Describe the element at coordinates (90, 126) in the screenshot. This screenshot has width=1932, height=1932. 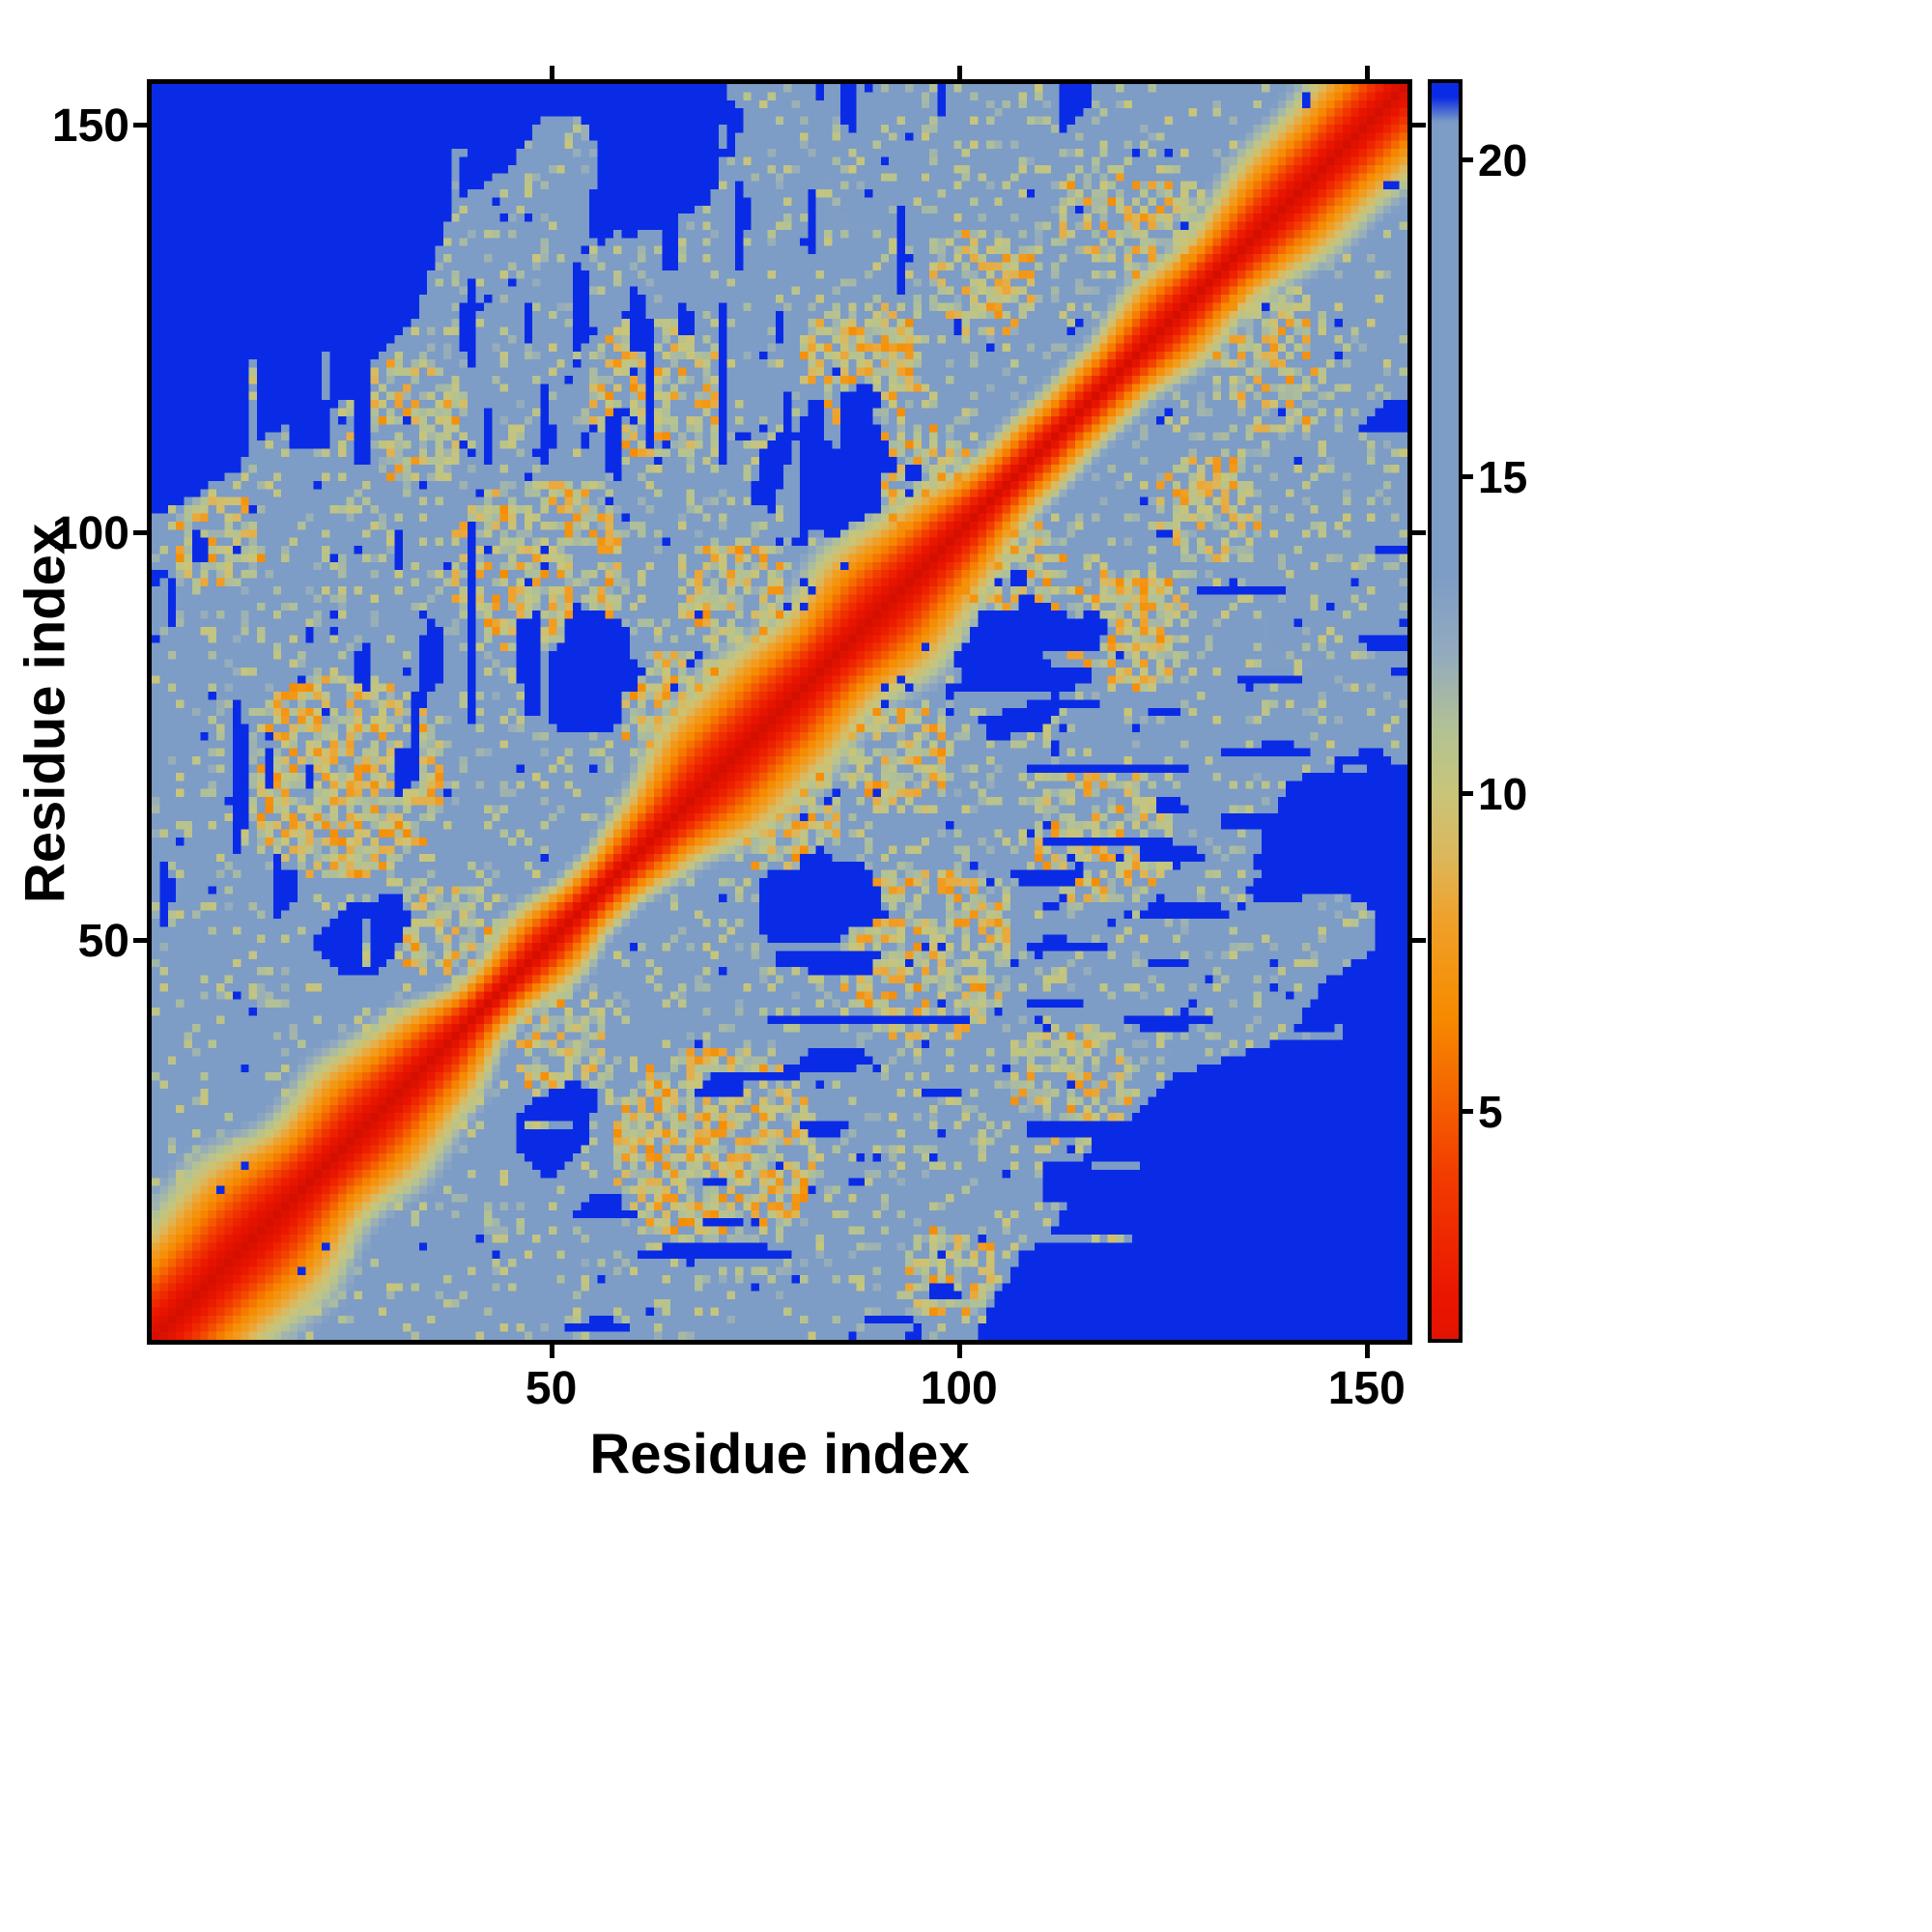
I see `y-tick-label: 150` at that location.